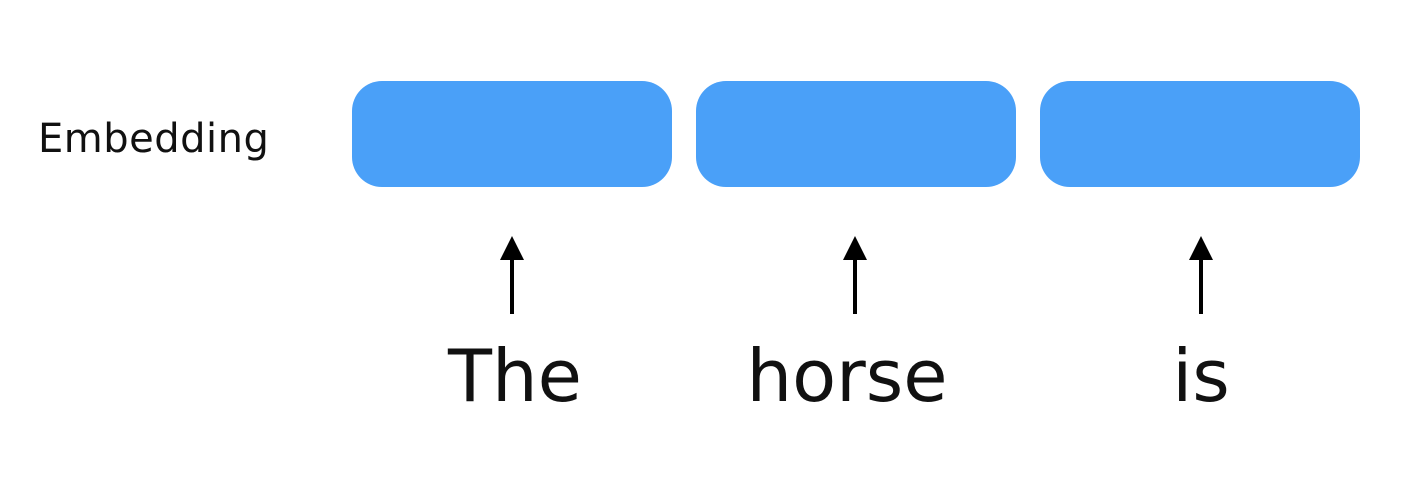  I want to click on embedding-row-label: Embedding, so click(154, 139).